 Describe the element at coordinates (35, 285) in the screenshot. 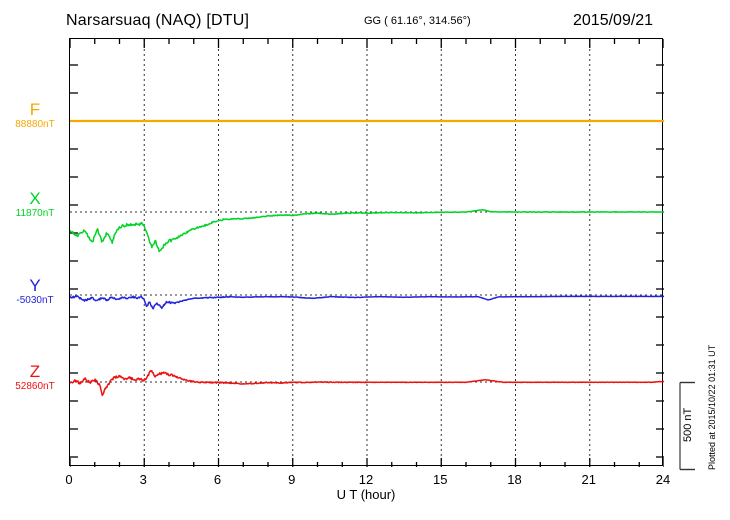

I see `component-letter: Y` at that location.